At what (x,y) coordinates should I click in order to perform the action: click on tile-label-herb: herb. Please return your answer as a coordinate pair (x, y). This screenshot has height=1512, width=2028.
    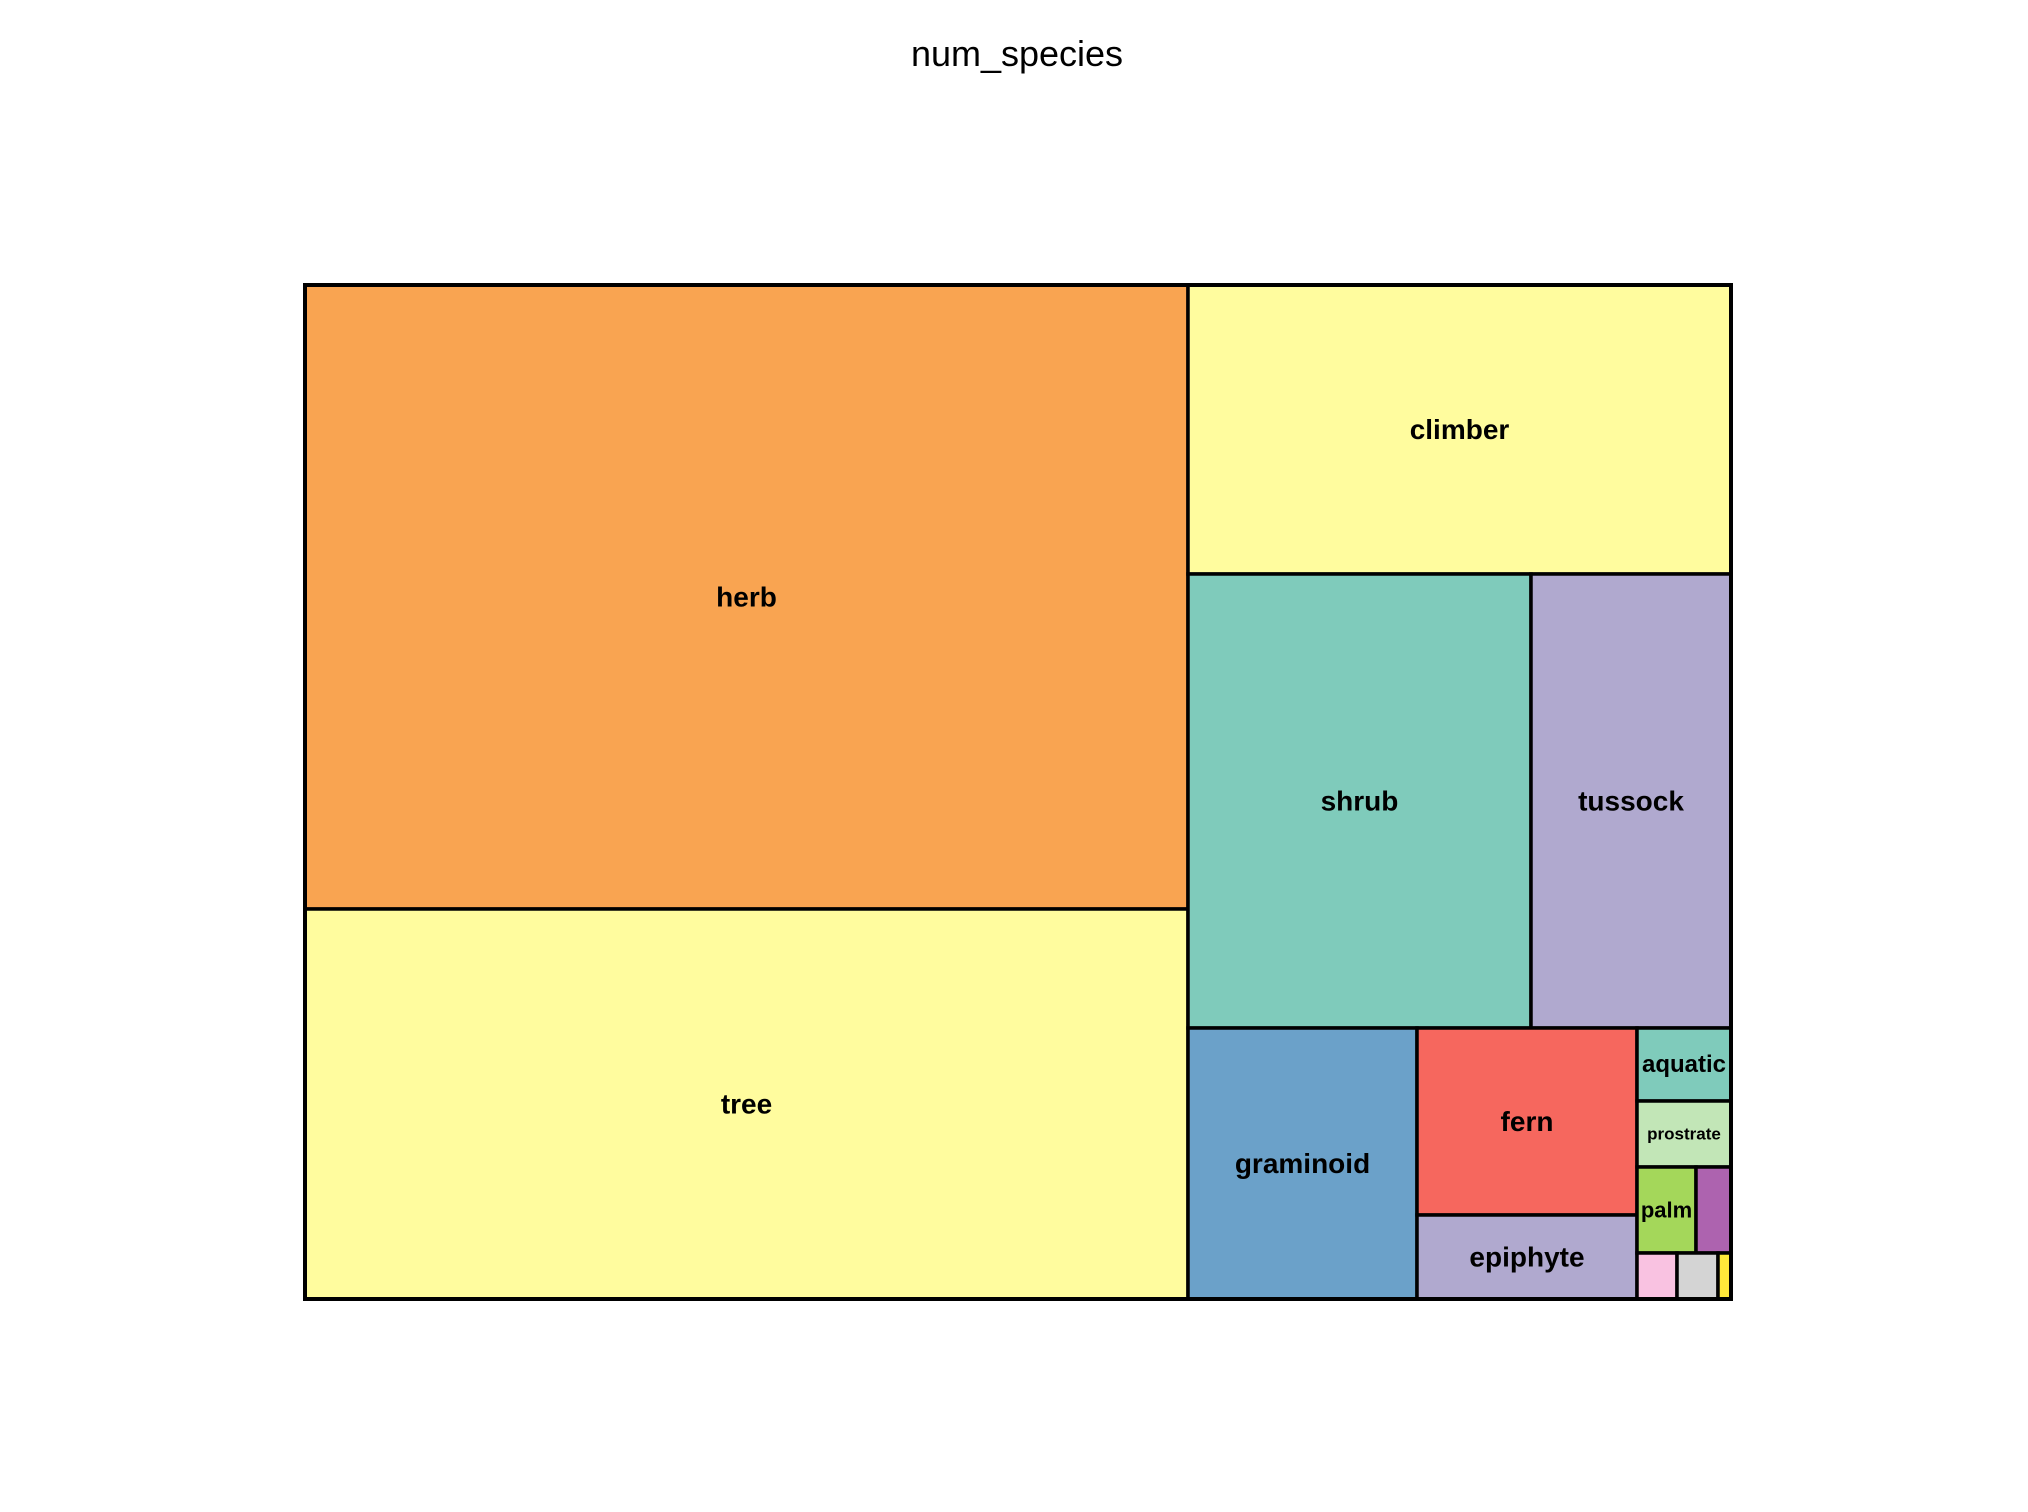
    Looking at the image, I should click on (746, 597).